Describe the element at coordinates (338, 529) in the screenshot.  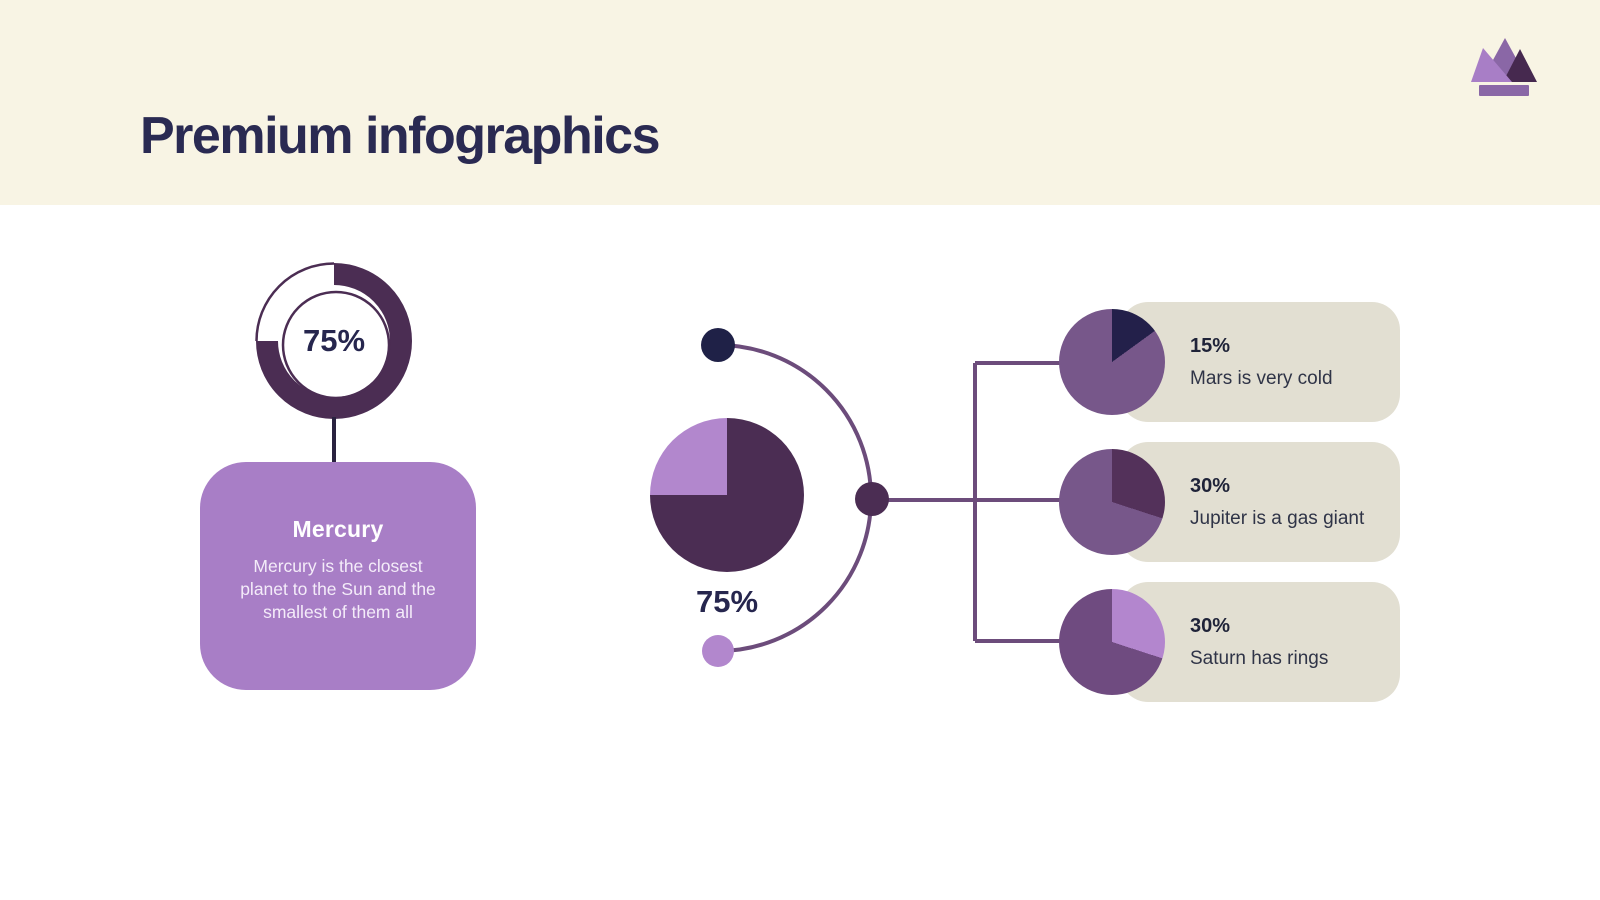
I see `mercury-card-title: Mercury` at that location.